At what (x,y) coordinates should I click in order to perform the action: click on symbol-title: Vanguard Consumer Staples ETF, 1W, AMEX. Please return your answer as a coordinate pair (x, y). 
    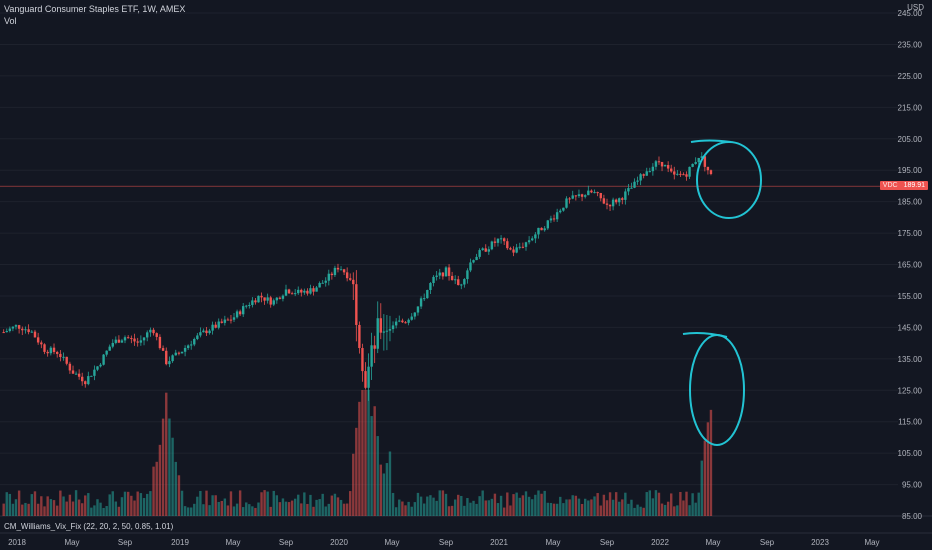
    Looking at the image, I should click on (95, 9).